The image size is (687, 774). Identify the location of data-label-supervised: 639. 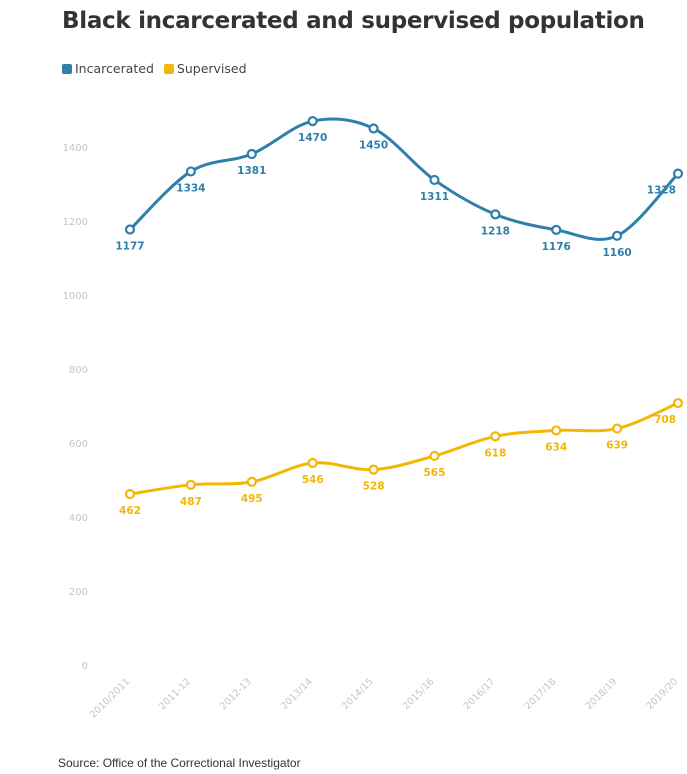
(617, 446).